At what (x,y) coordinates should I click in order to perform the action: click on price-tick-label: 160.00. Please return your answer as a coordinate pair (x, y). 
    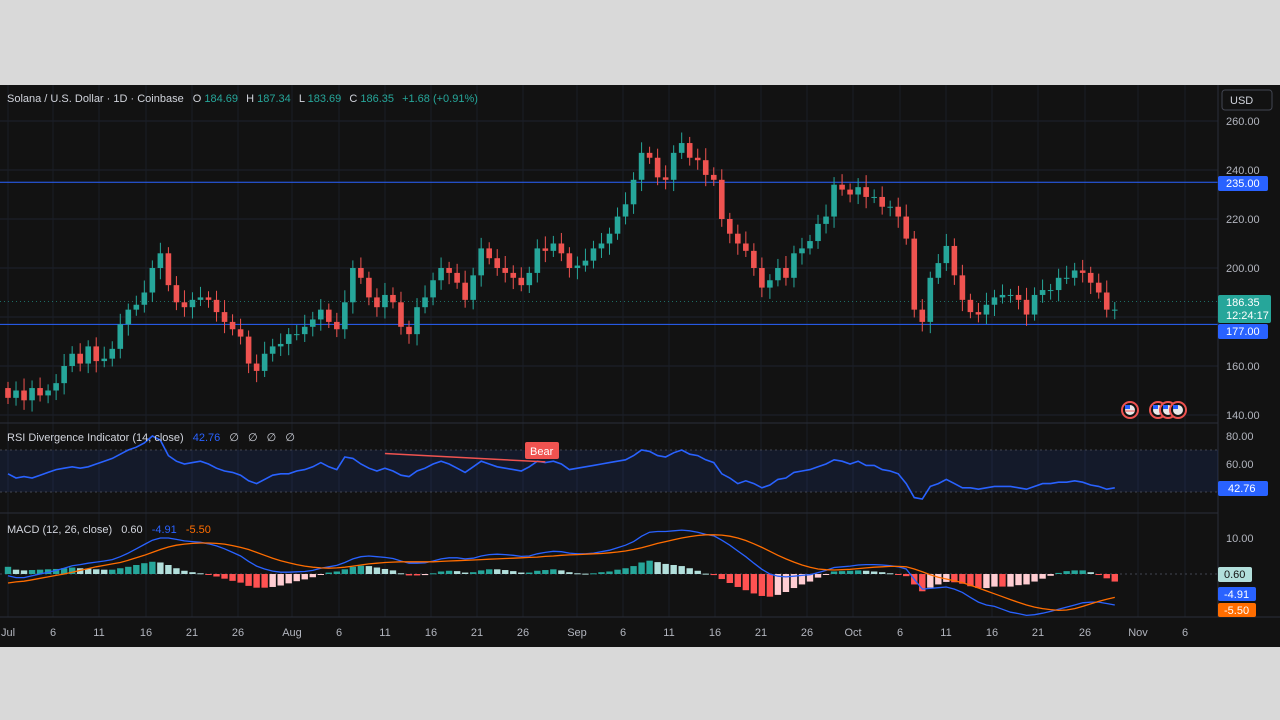
    Looking at the image, I should click on (1243, 367).